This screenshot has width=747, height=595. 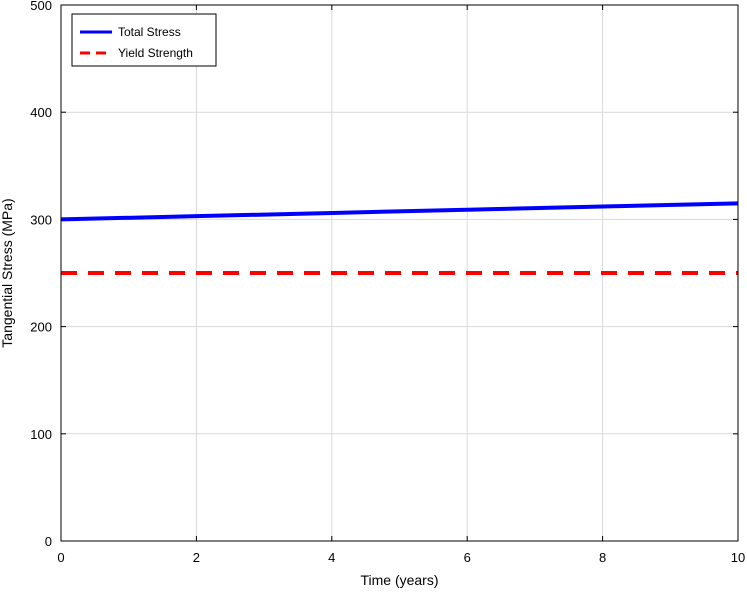 What do you see at coordinates (467, 557) in the screenshot?
I see `x-tick-label-6: 6` at bounding box center [467, 557].